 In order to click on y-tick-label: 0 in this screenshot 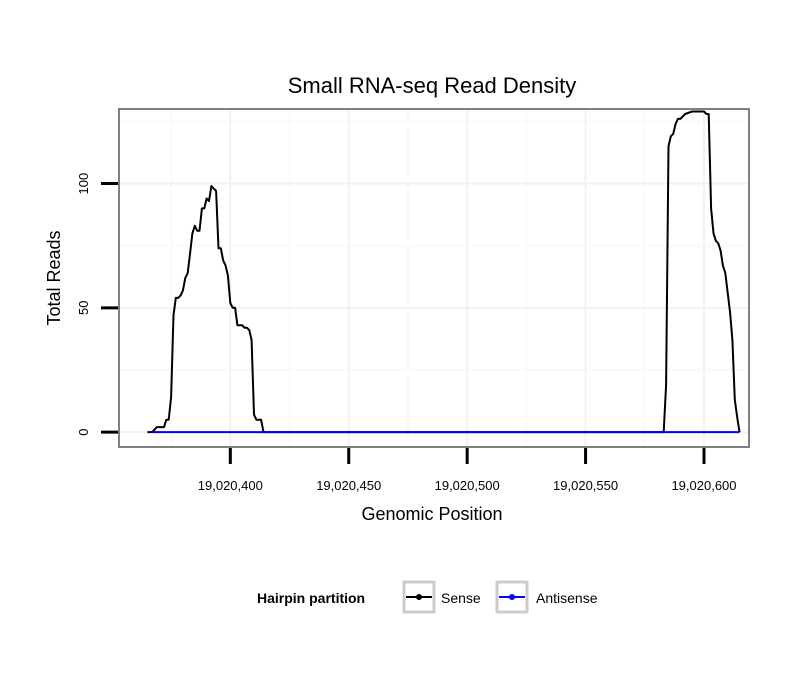, I will do `click(83, 431)`.